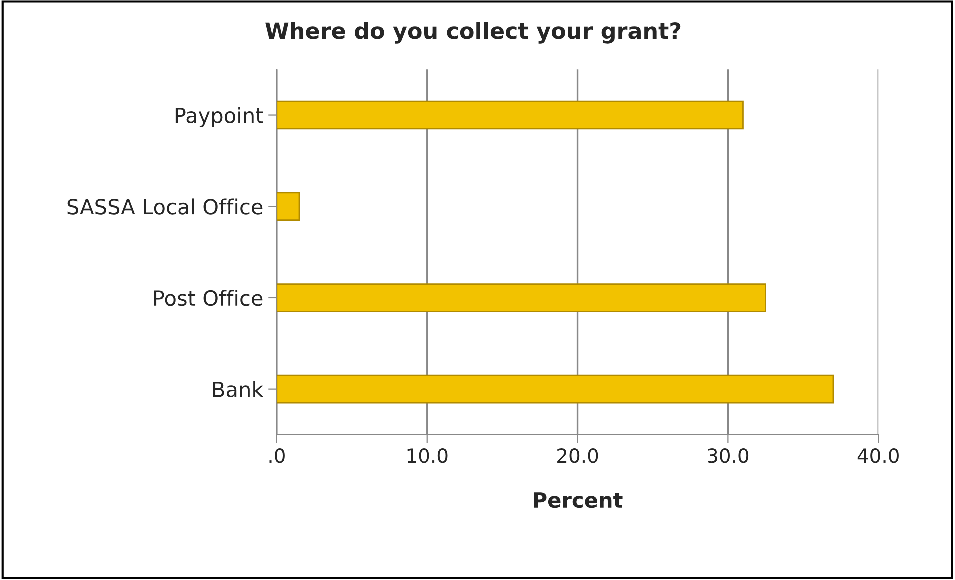 The image size is (955, 580). Describe the element at coordinates (208, 298) in the screenshot. I see `y-tick-label: Post Office` at that location.